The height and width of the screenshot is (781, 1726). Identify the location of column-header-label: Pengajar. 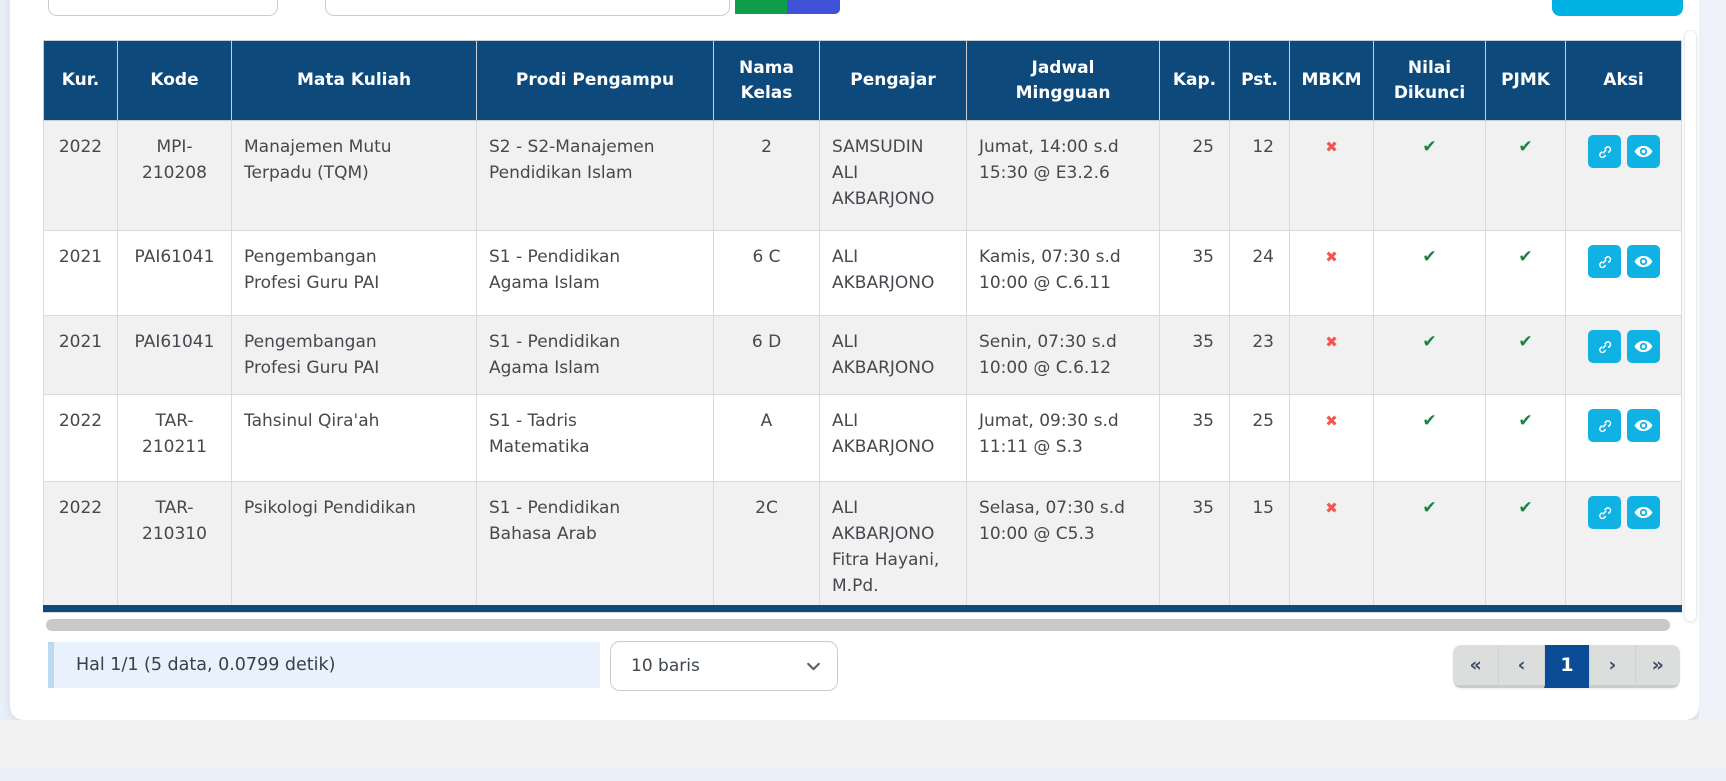
(893, 80).